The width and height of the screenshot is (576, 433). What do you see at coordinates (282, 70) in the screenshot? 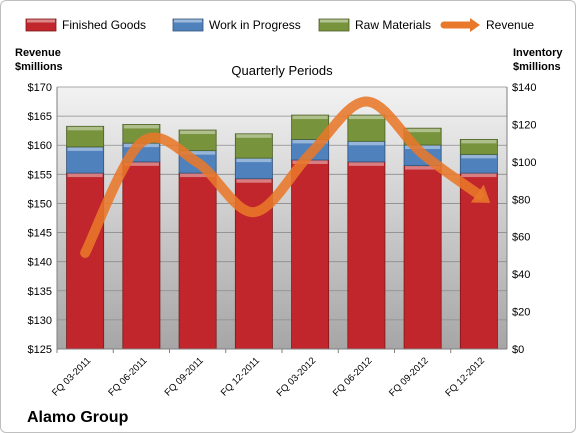
I see `chart-subtitle: Quarterly Periods` at bounding box center [282, 70].